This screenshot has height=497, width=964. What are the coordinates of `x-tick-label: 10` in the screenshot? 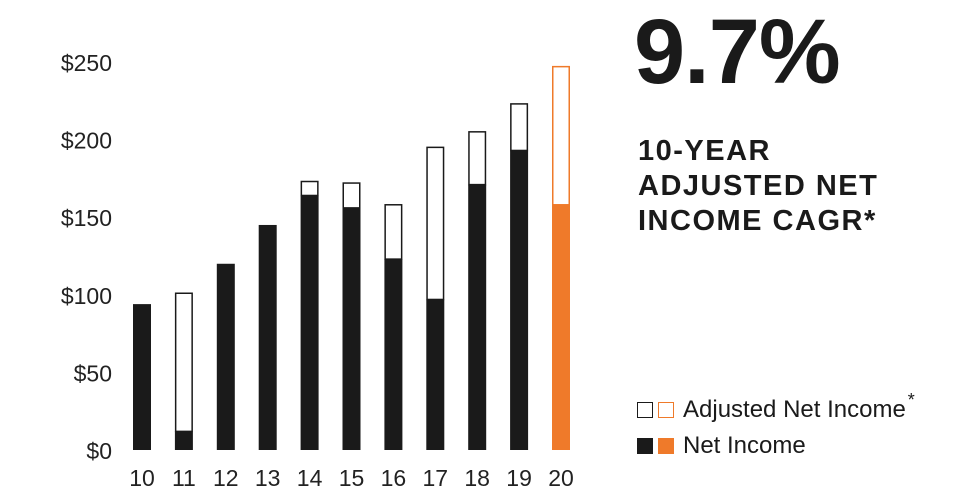 It's located at (142, 478).